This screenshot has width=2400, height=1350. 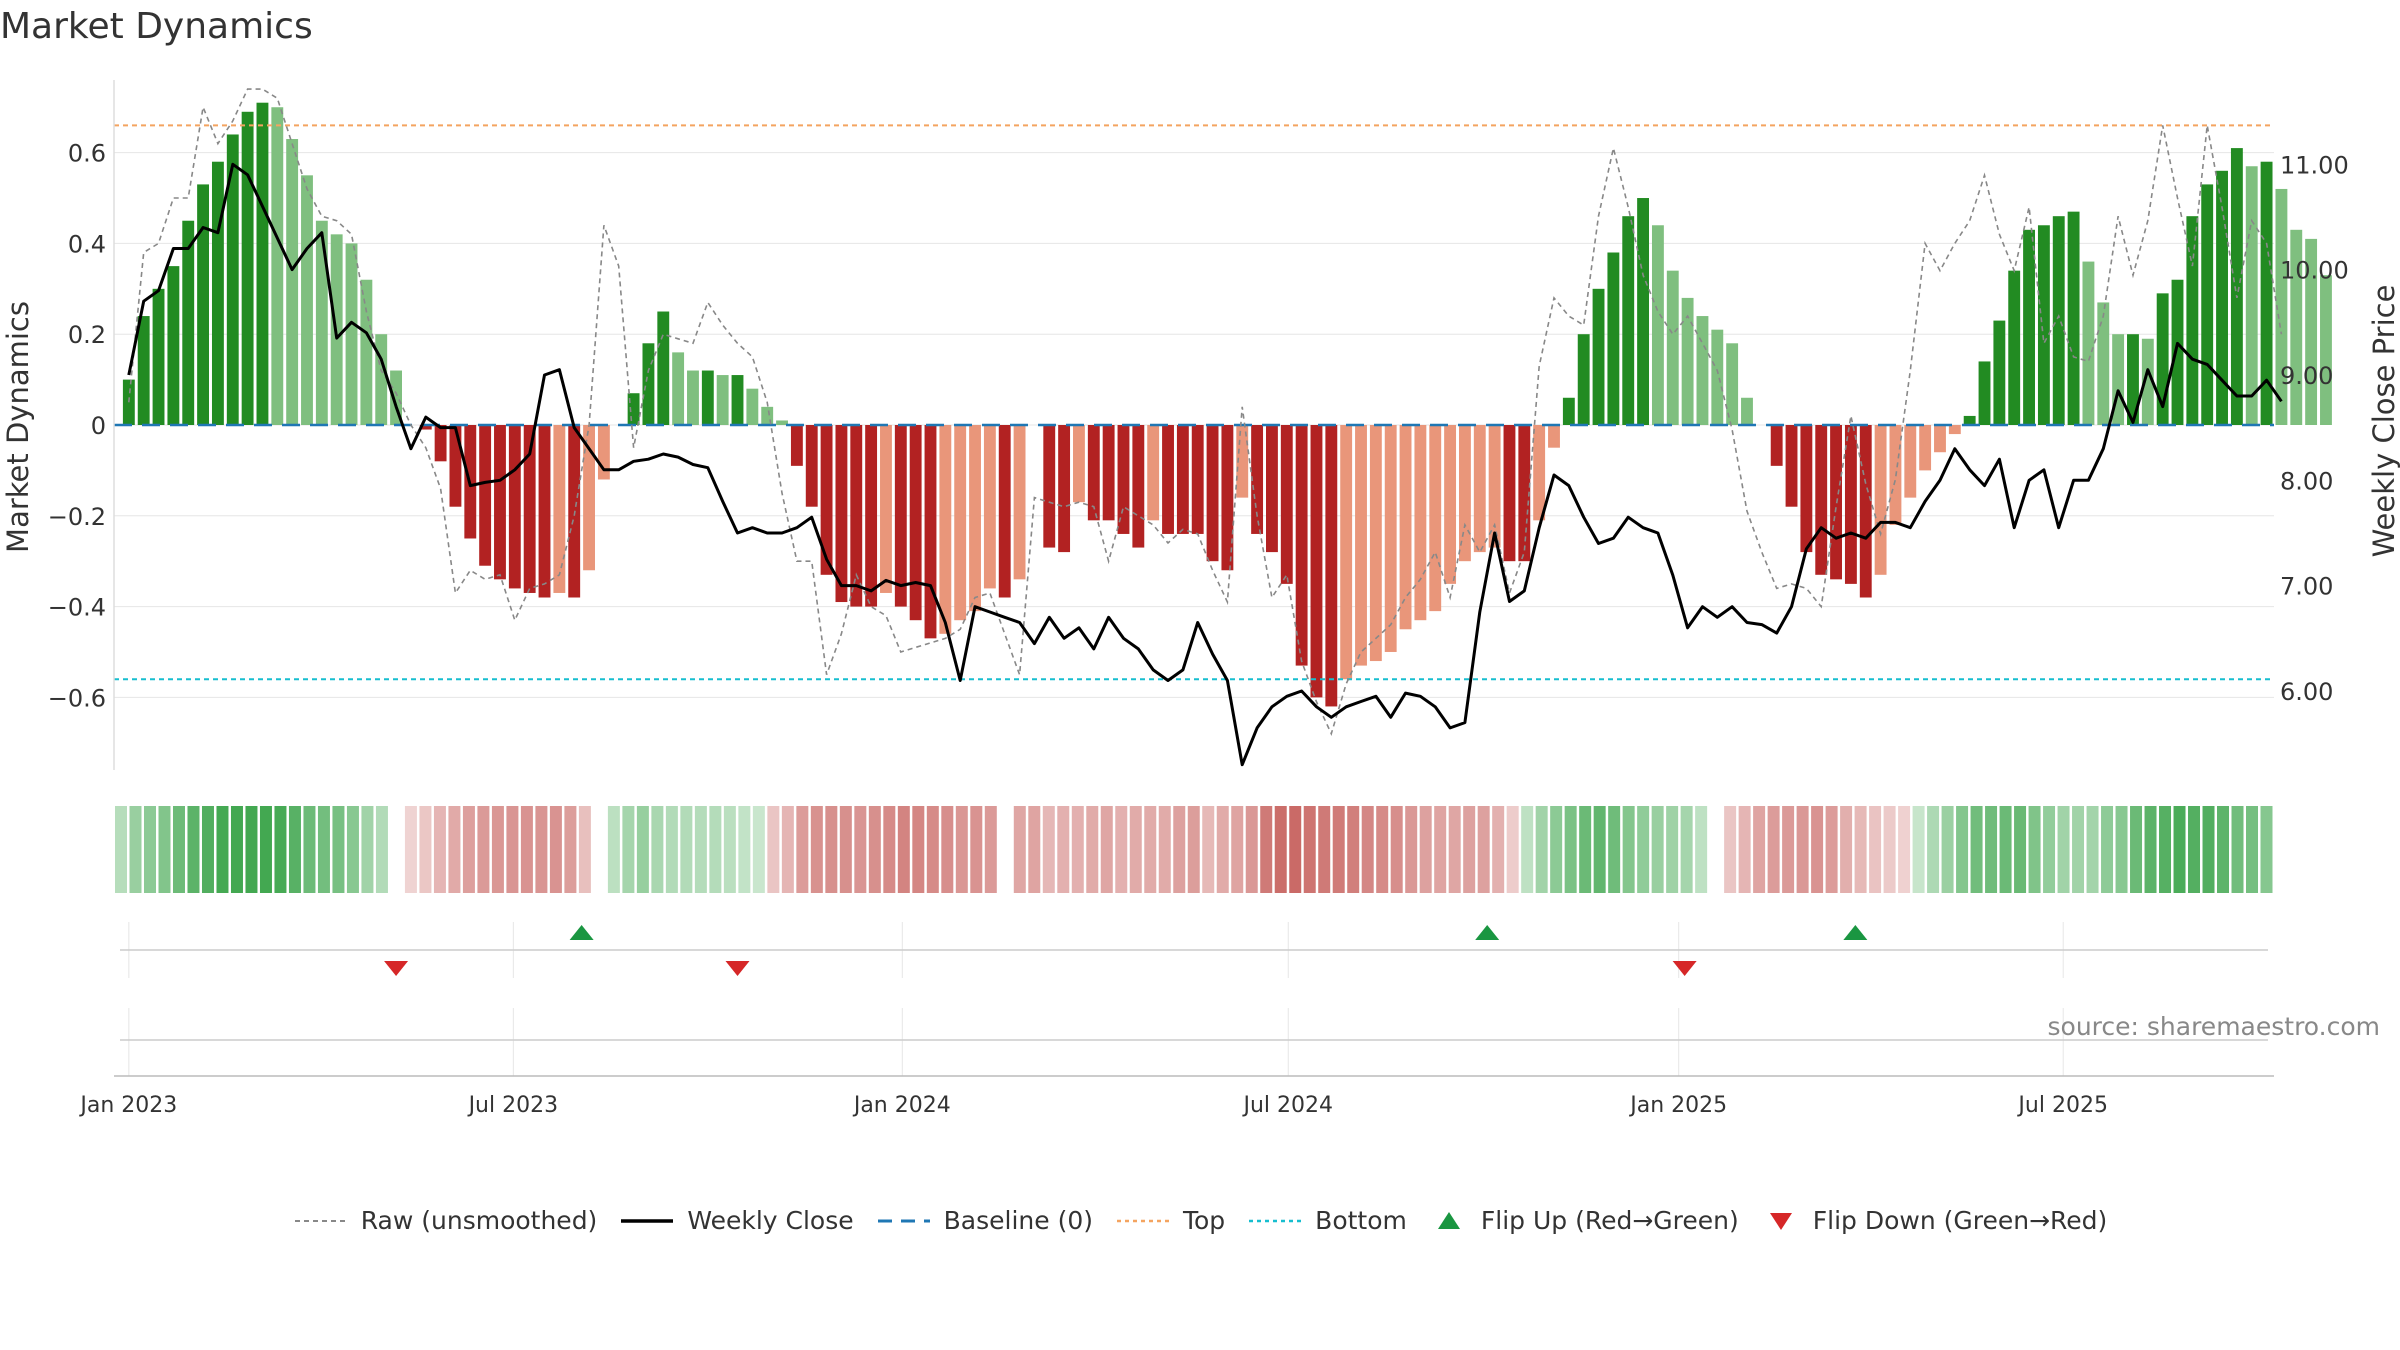 I want to click on legend-item-flip-down: Flip Down (Green→Red), so click(x=1934, y=1220).